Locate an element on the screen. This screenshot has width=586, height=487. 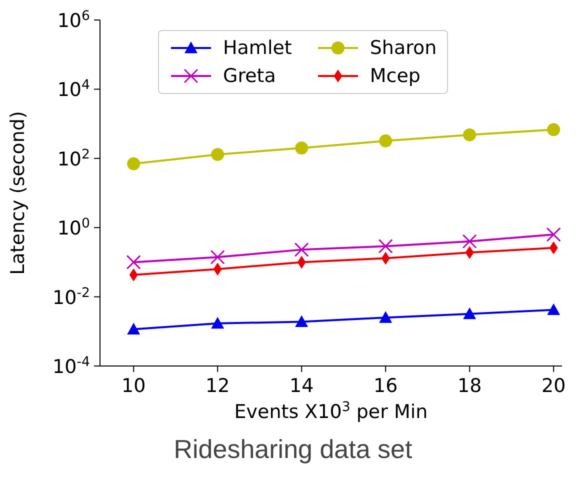
y-tick-label: 10$^{6}$ is located at coordinates (73, 20).